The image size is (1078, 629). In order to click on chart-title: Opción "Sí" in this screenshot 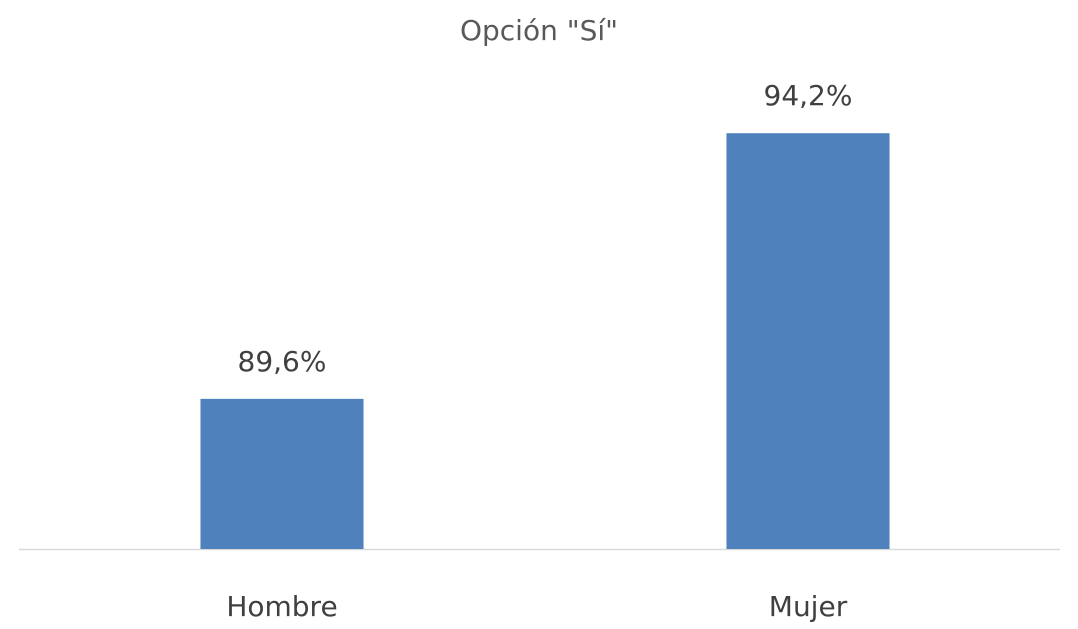, I will do `click(539, 30)`.